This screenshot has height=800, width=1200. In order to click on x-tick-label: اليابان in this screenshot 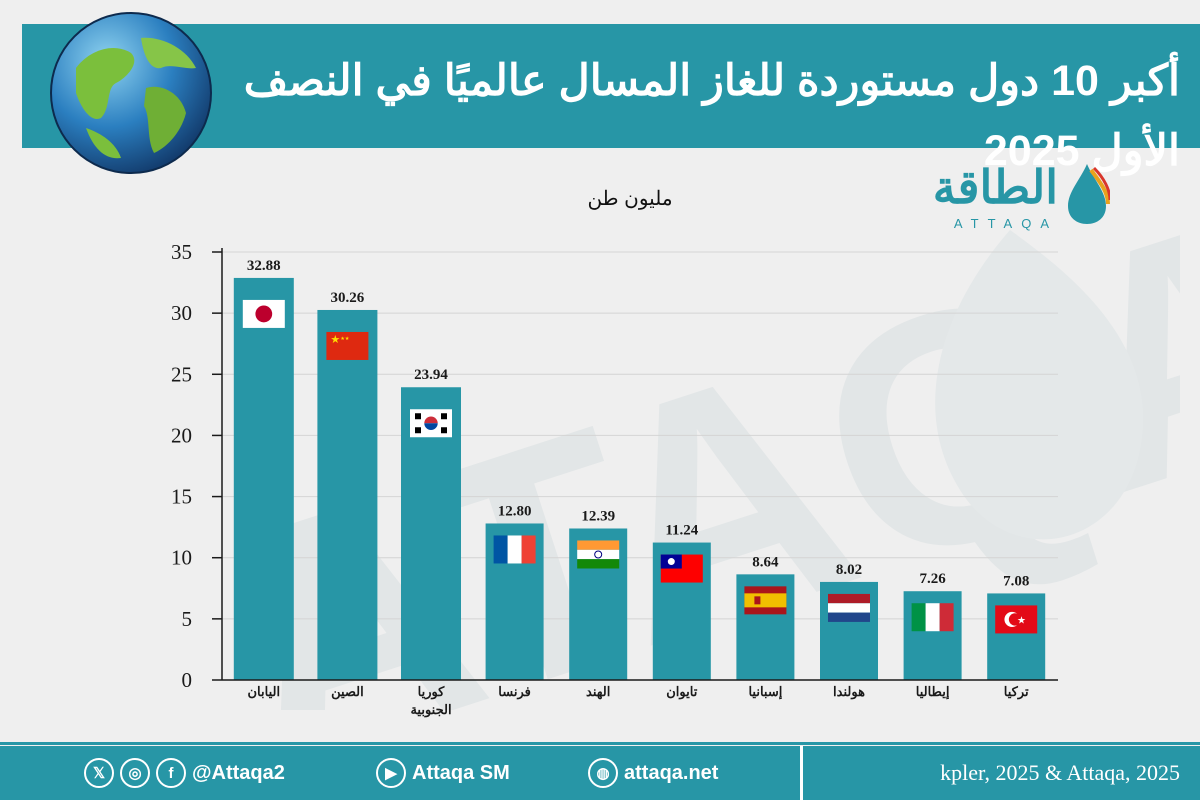, I will do `click(264, 691)`.